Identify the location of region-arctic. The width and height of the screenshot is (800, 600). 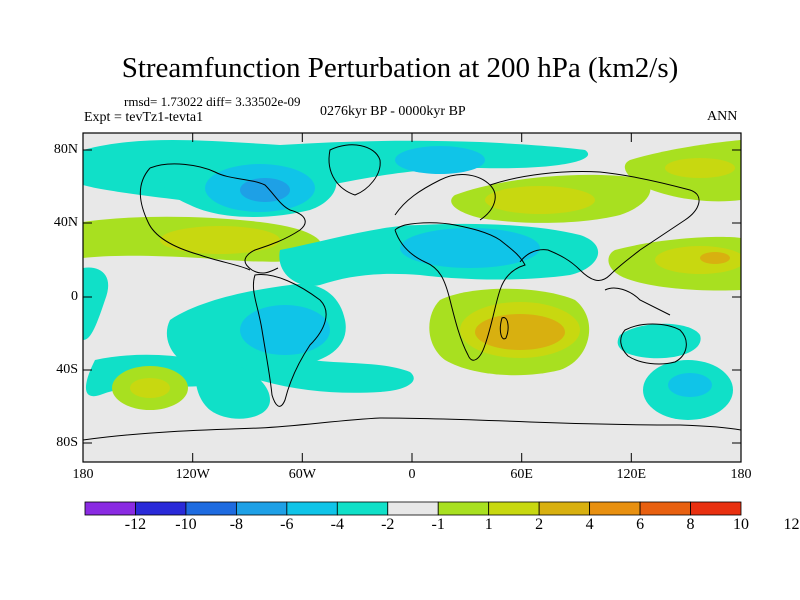
(440, 160).